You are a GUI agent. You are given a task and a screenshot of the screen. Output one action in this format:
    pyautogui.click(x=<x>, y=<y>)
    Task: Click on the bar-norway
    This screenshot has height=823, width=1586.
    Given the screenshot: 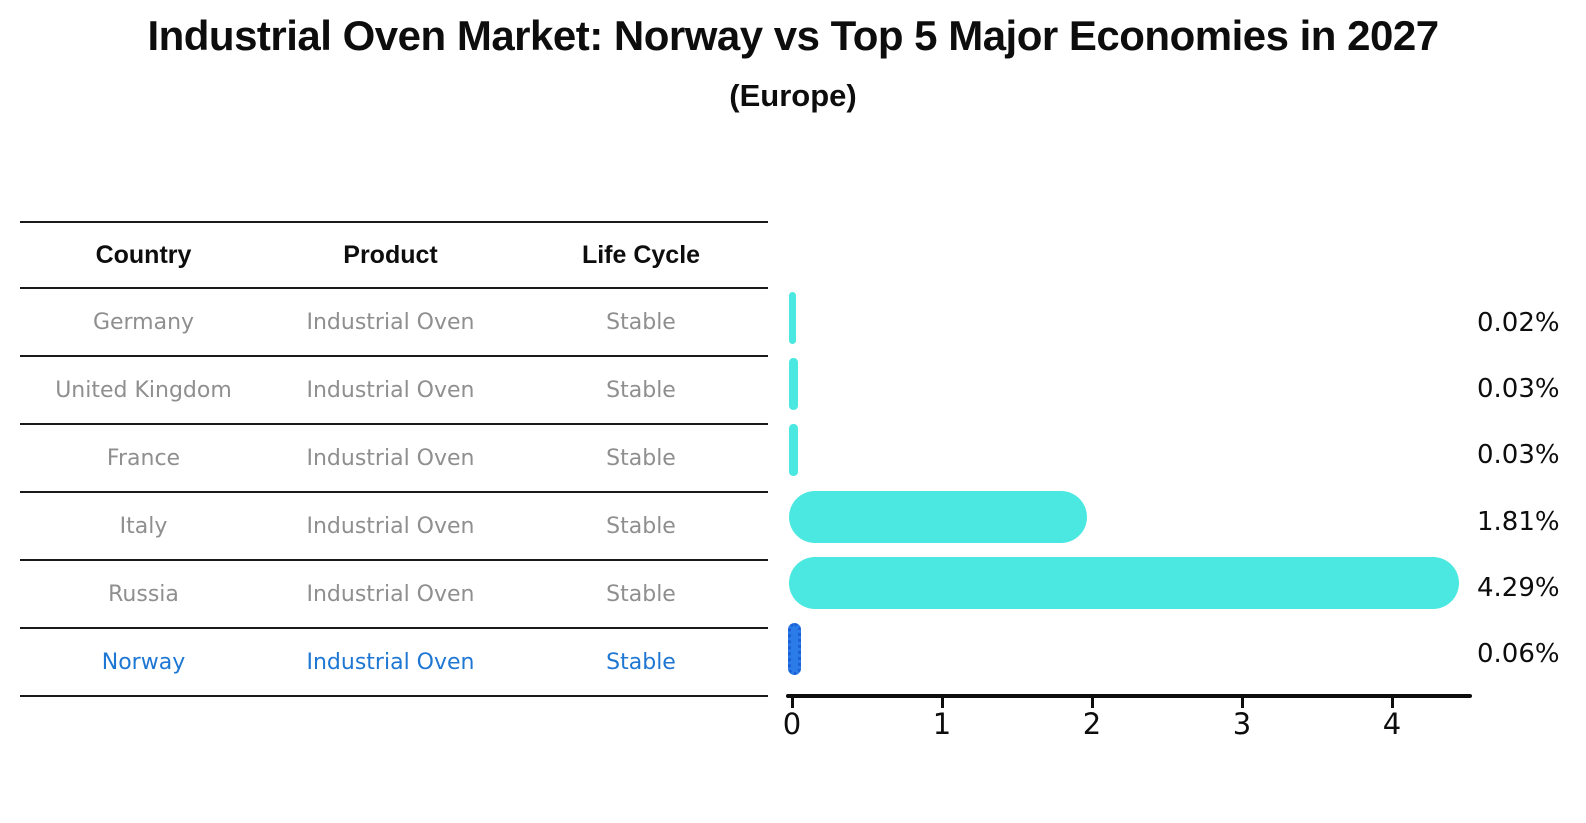 What is the action you would take?
    pyautogui.click(x=794, y=649)
    